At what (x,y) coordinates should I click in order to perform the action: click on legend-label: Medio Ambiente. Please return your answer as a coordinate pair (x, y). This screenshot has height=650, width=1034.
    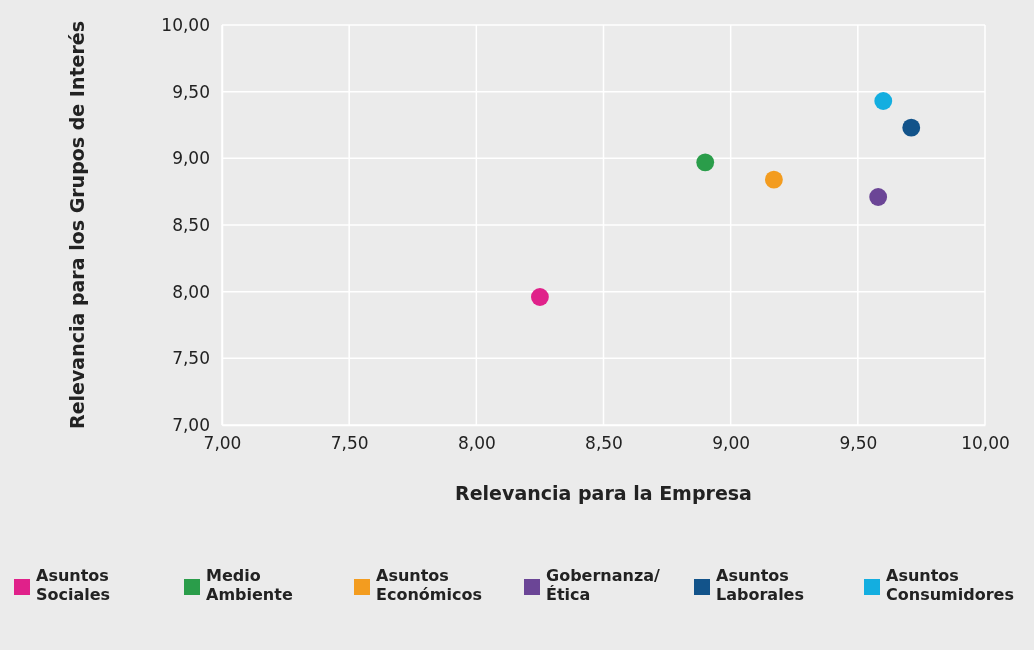
    Looking at the image, I should click on (249, 585).